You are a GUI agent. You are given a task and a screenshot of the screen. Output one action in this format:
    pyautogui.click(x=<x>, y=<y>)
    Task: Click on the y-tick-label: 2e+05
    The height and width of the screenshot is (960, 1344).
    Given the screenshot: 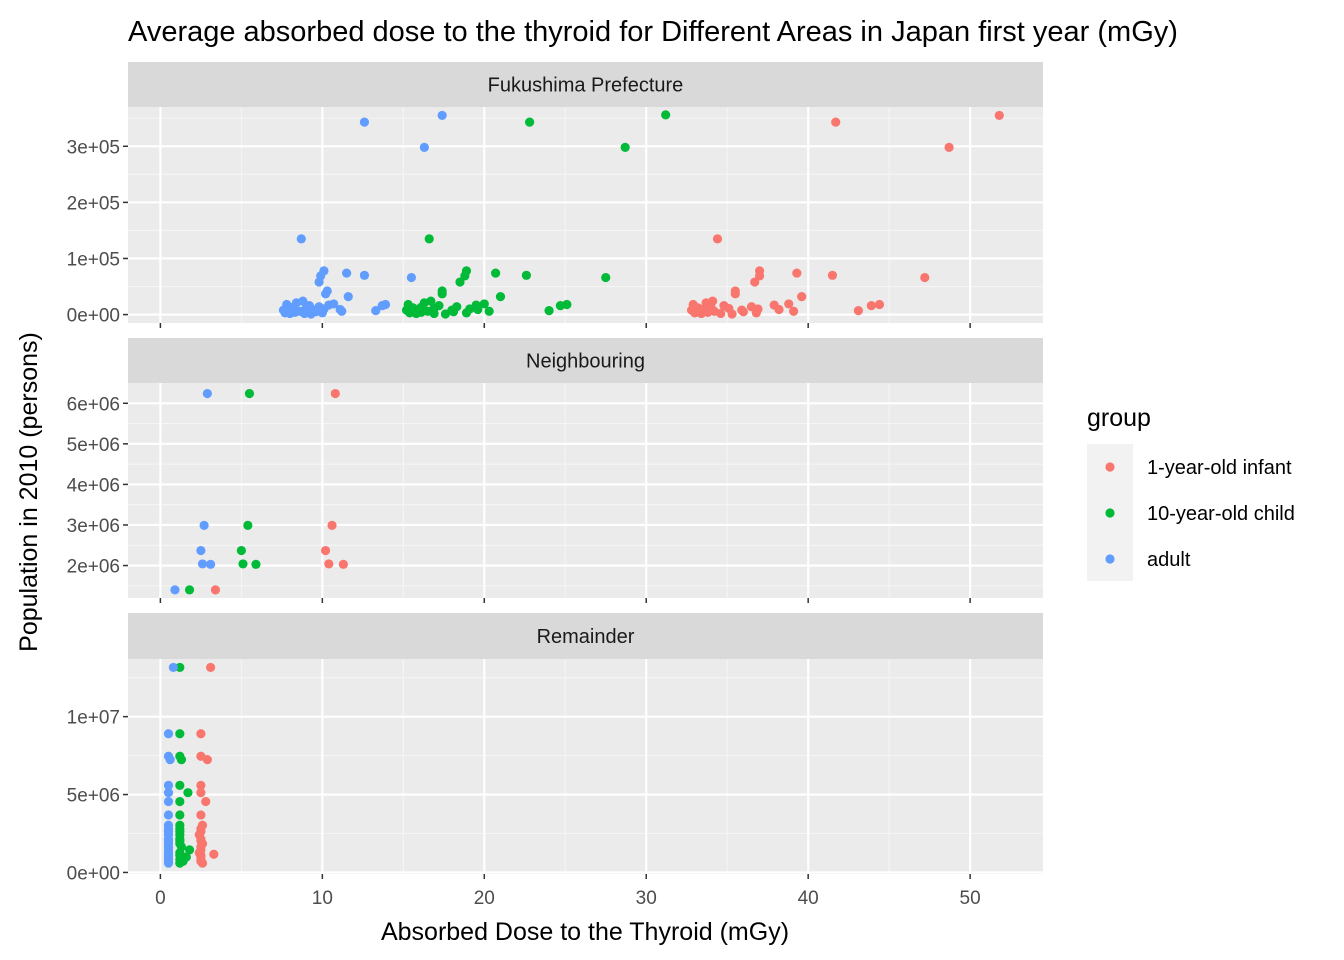 What is the action you would take?
    pyautogui.click(x=93, y=203)
    